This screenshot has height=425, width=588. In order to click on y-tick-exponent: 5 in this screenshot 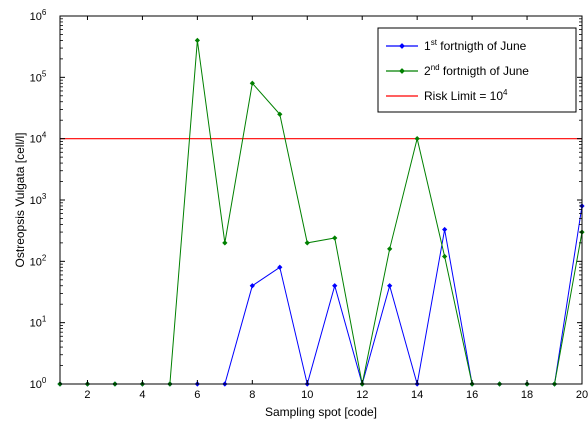, I will do `click(44, 73)`.